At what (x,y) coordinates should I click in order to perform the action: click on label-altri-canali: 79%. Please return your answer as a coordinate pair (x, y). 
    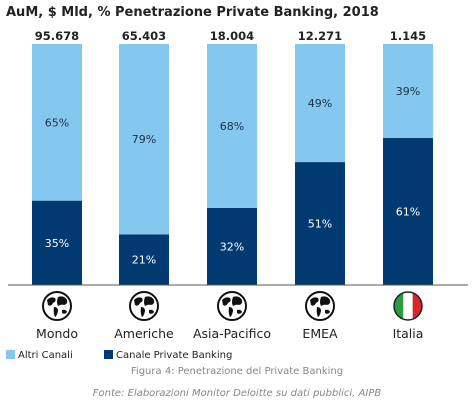
    Looking at the image, I should click on (144, 139).